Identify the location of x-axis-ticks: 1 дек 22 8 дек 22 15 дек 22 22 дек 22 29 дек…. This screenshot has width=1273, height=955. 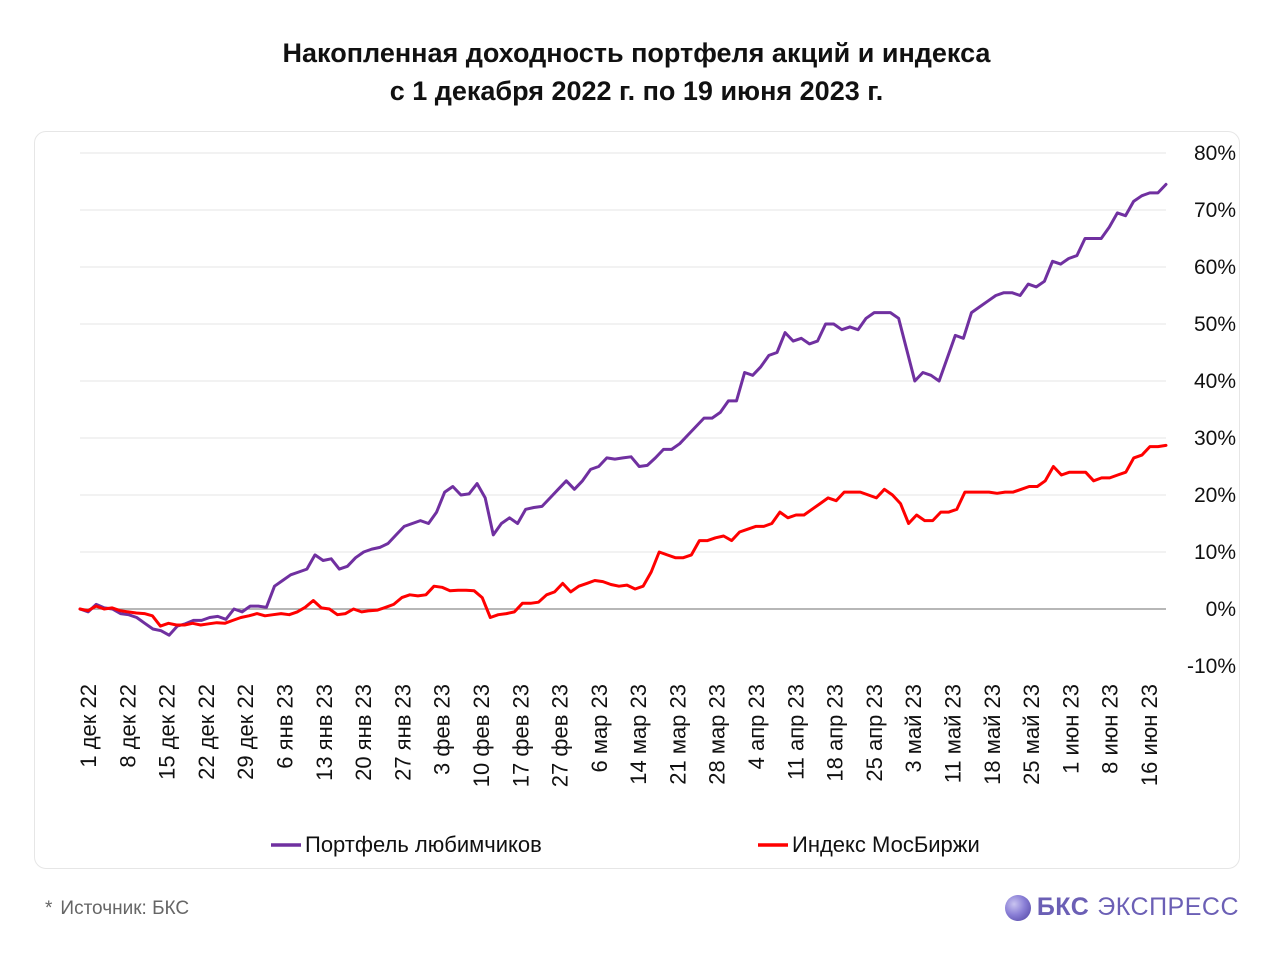
(619, 735).